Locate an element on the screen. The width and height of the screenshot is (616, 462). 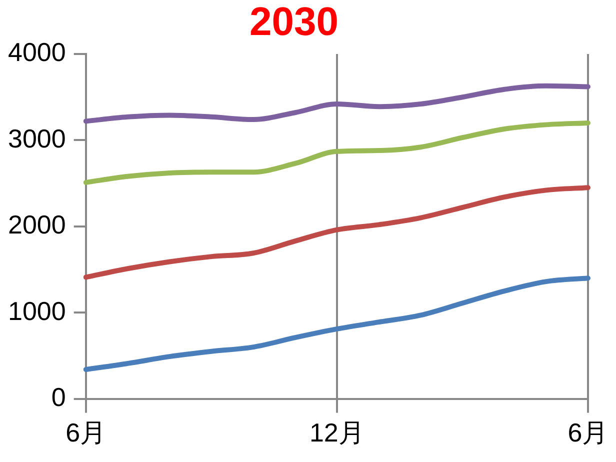
y-tick-label: 0 is located at coordinates (58, 397).